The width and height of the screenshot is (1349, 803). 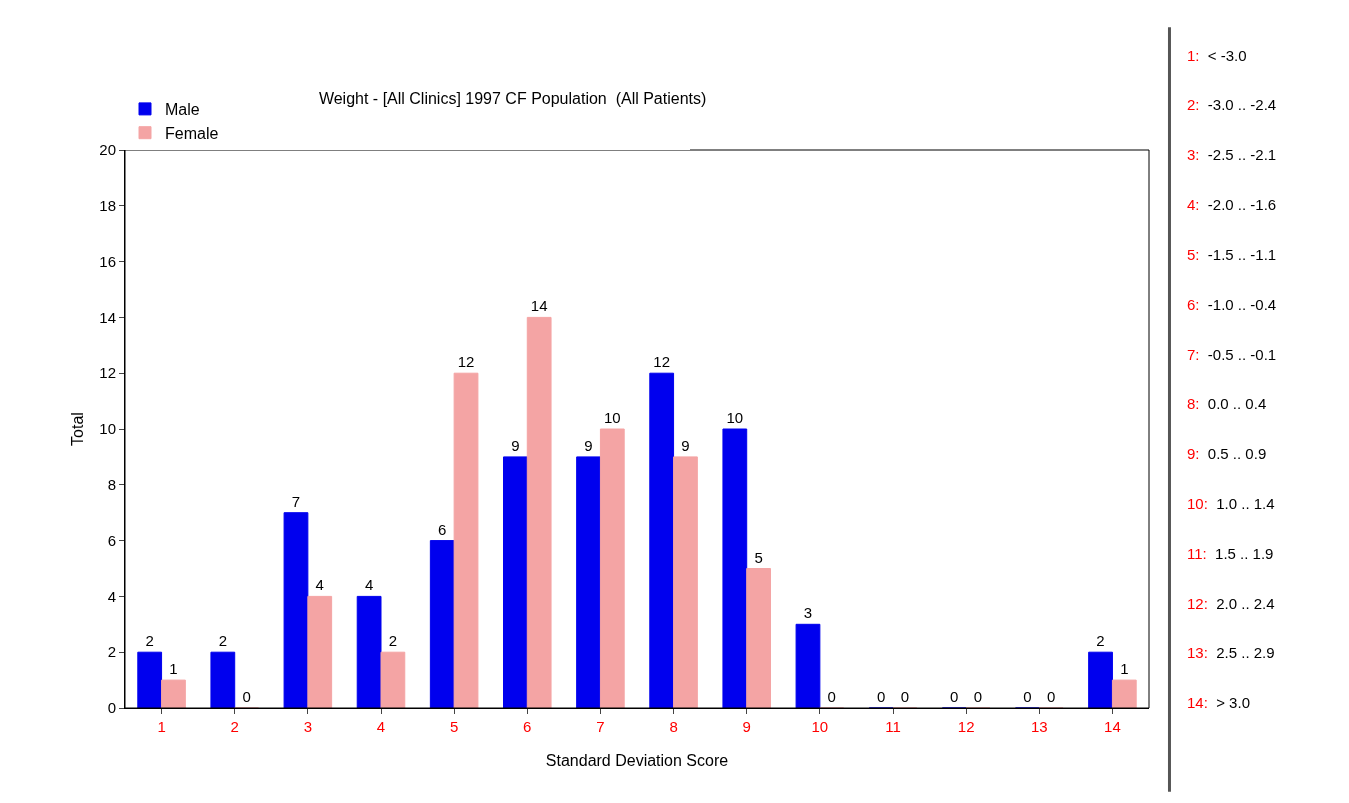 What do you see at coordinates (1227, 453) in the screenshot?
I see `text: 9: 0.5 .. 0.9` at bounding box center [1227, 453].